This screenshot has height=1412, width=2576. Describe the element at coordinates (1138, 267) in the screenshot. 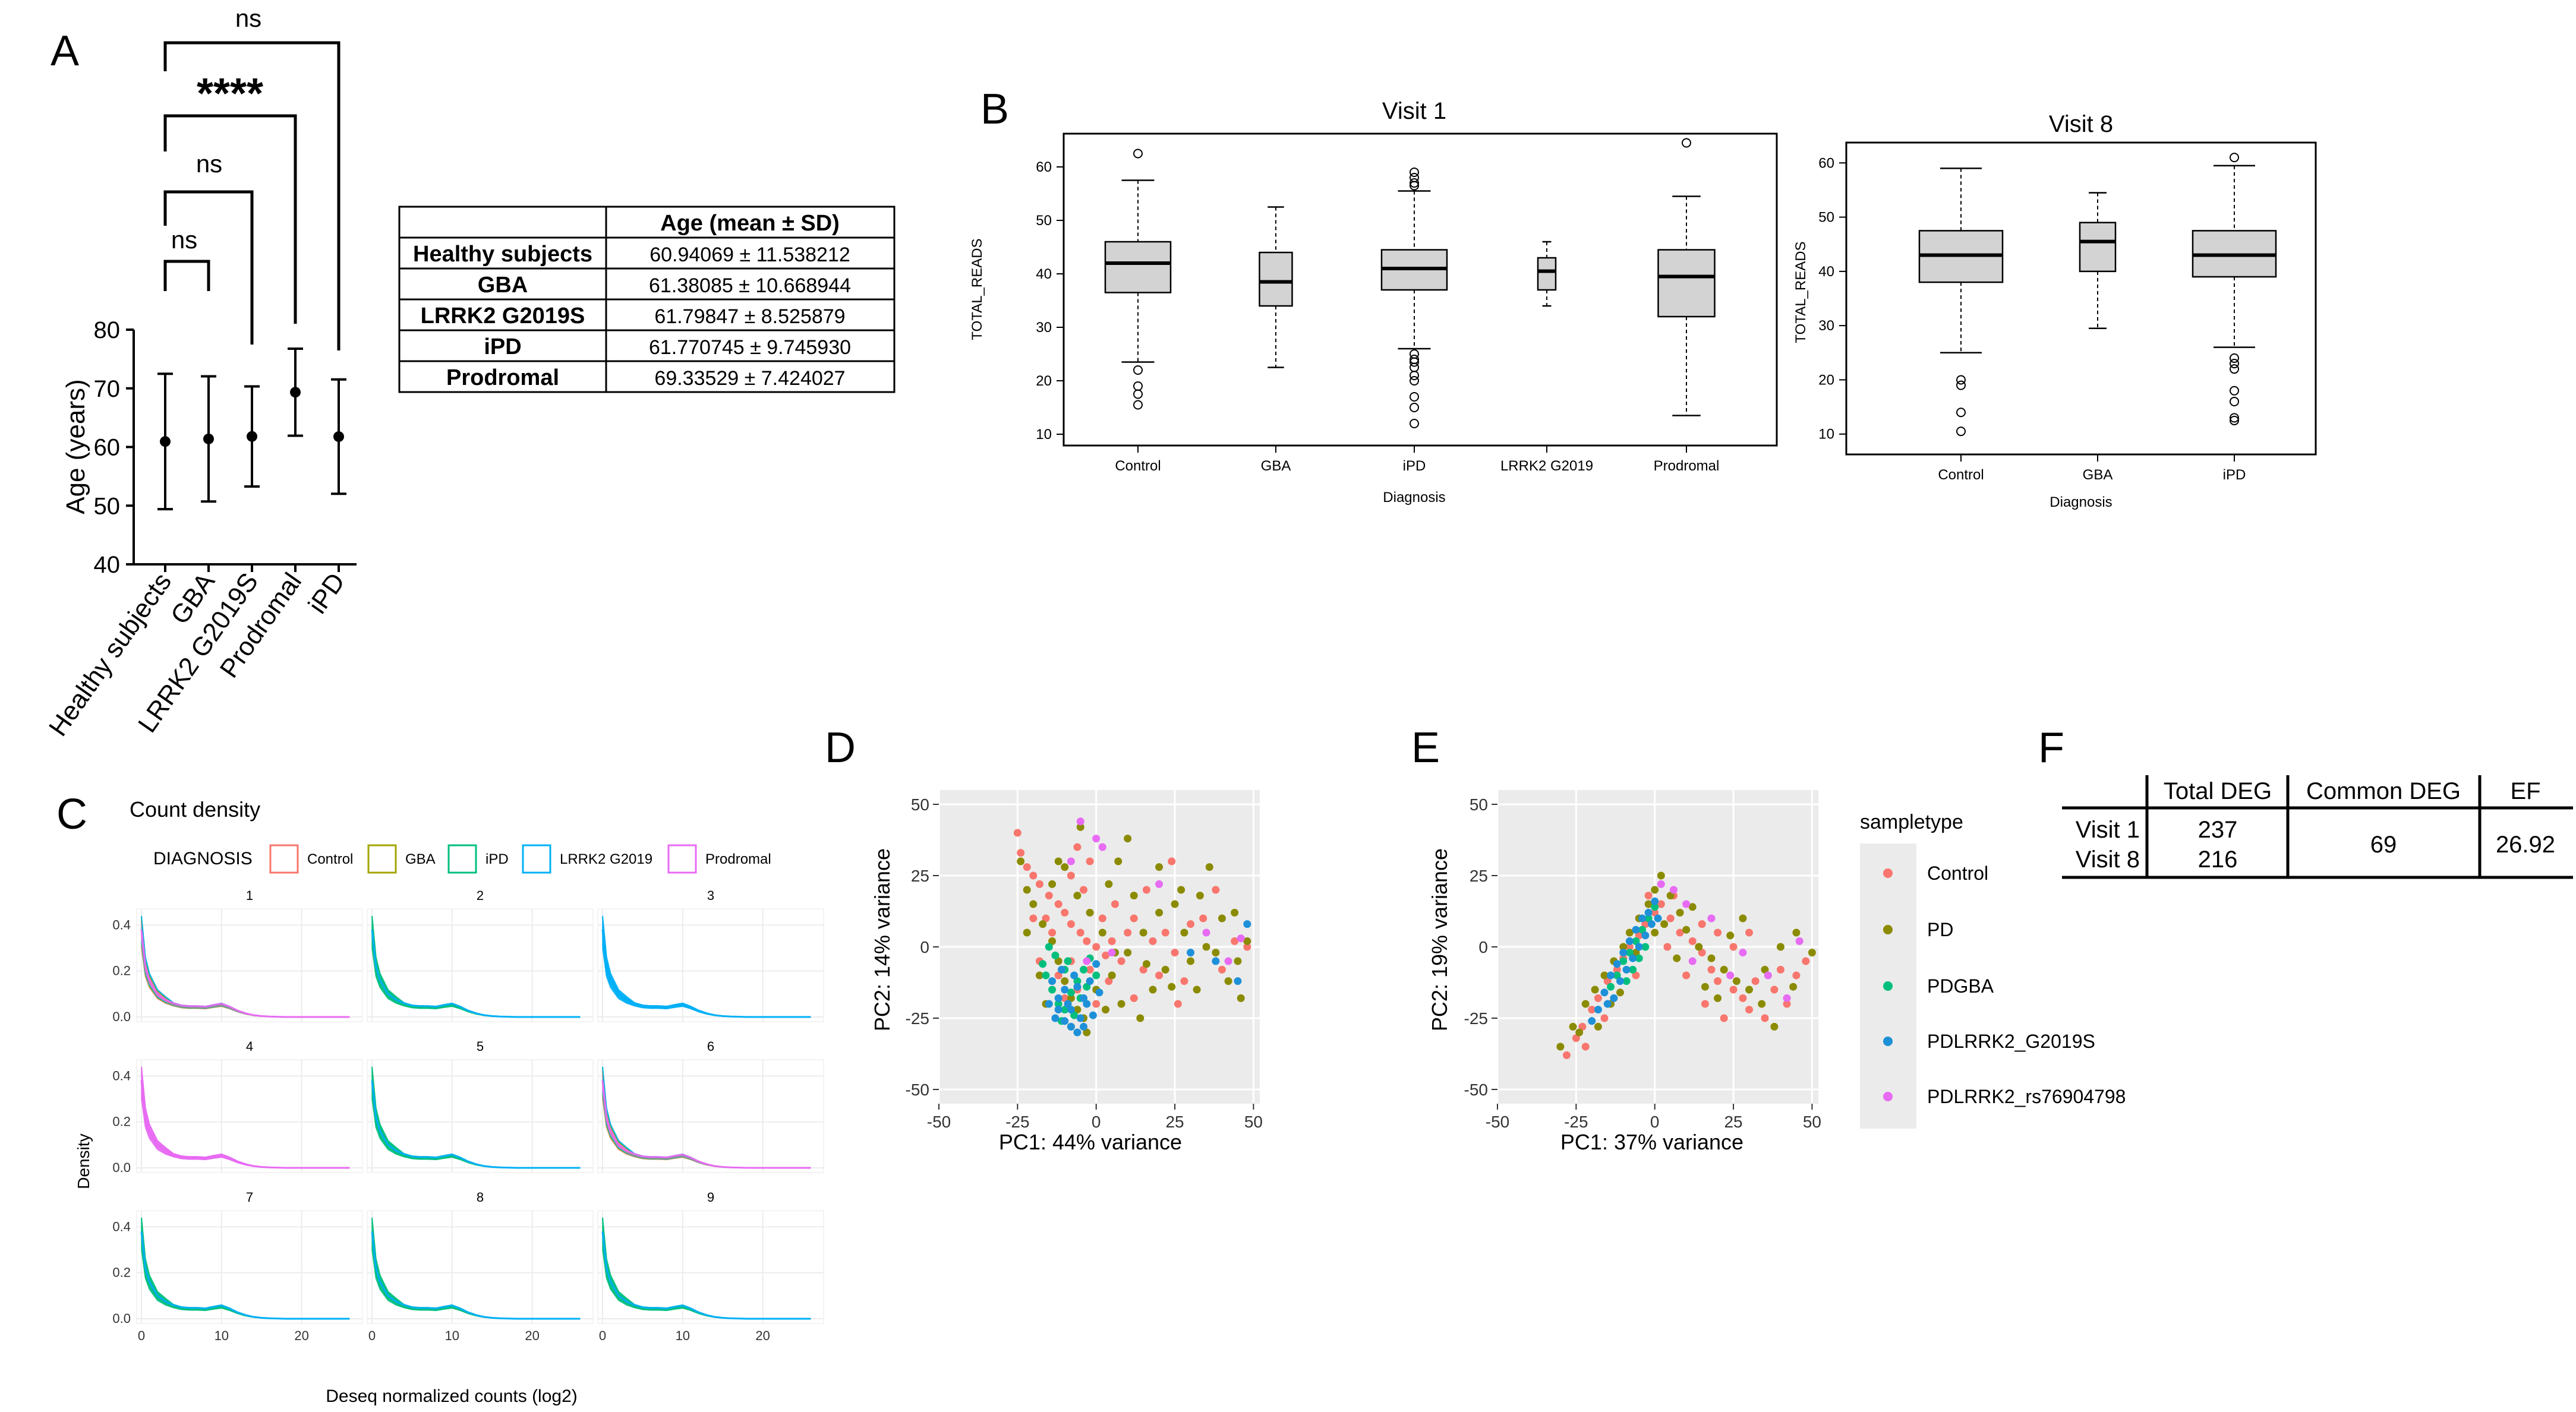

I see `box-iqr` at that location.